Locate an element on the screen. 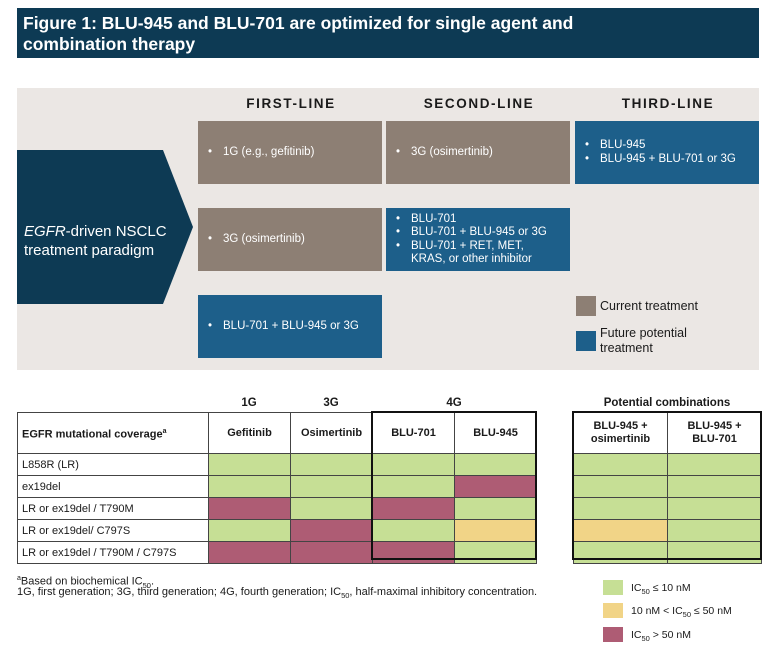 The image size is (771, 654). table-row: LR or ex19del / T790M / C797S is located at coordinates (277, 552).